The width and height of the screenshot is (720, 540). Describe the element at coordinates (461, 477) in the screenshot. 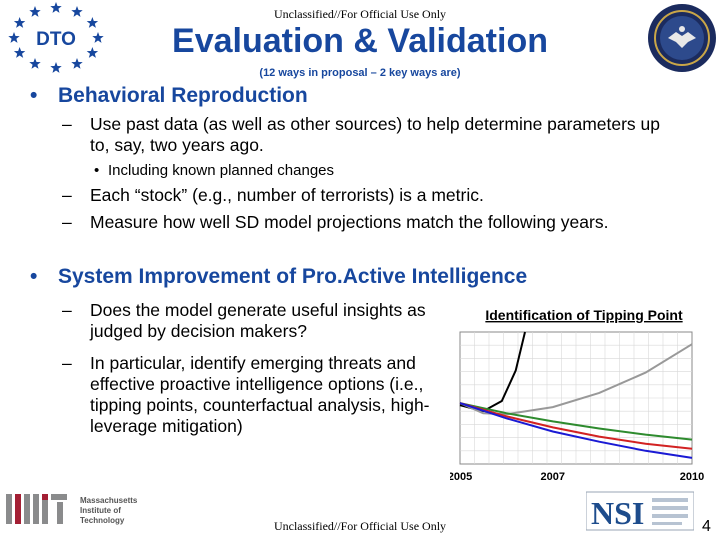

I see `x-tick-label: 2005` at that location.